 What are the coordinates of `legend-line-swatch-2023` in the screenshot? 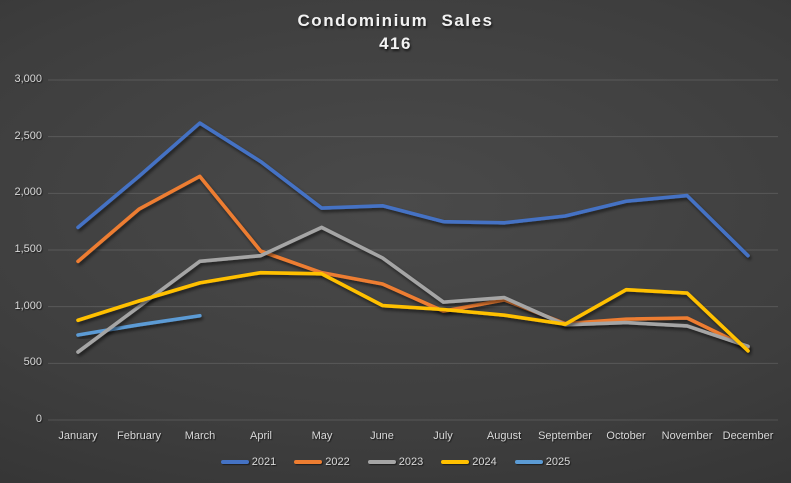 It's located at (381, 462).